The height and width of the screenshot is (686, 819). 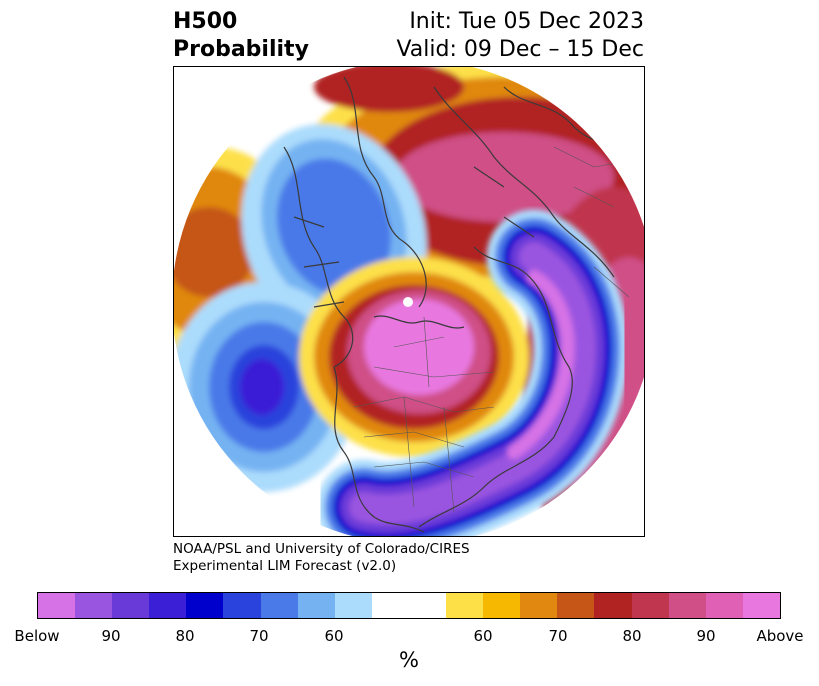 I want to click on map-title: H500 Probability, so click(x=241, y=36).